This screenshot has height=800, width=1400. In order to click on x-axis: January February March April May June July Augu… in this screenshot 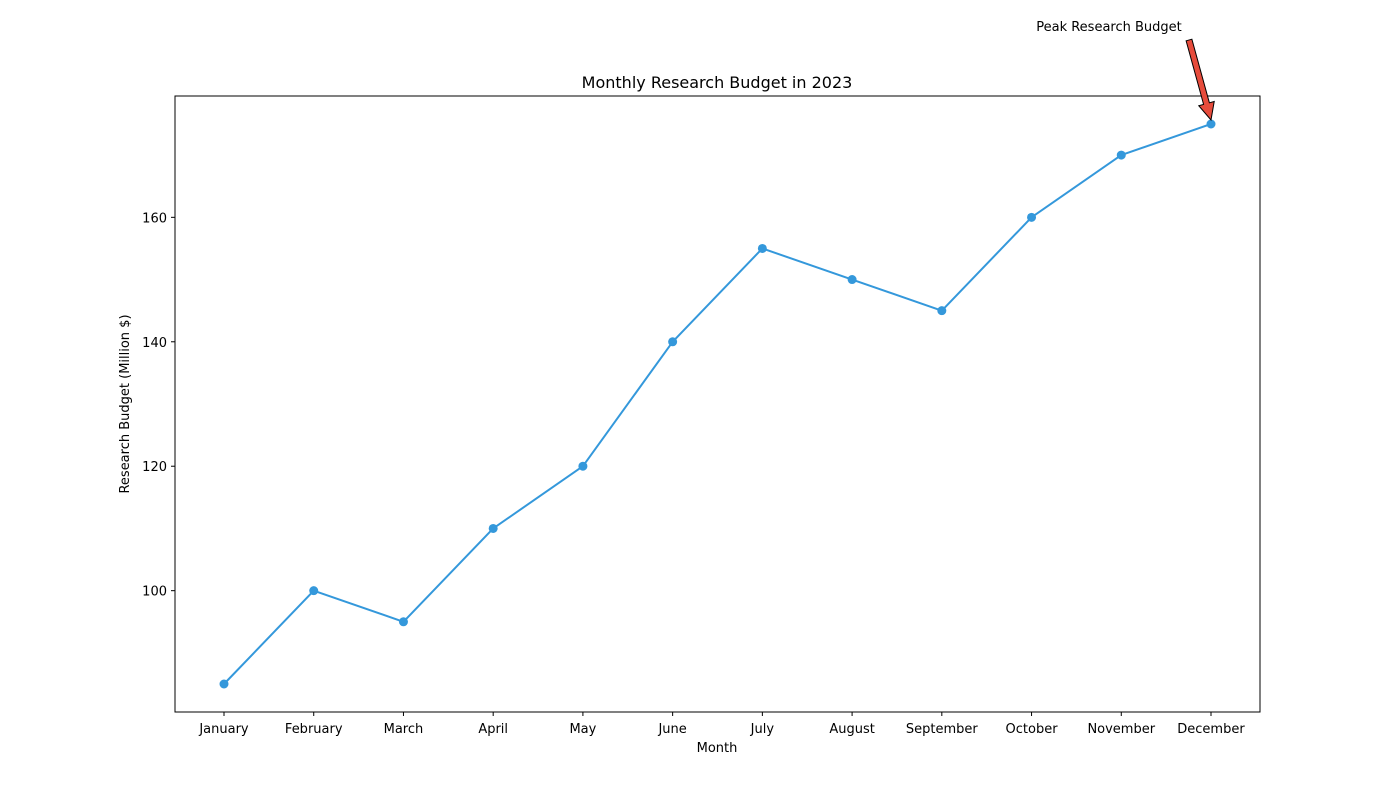, I will do `click(721, 724)`.